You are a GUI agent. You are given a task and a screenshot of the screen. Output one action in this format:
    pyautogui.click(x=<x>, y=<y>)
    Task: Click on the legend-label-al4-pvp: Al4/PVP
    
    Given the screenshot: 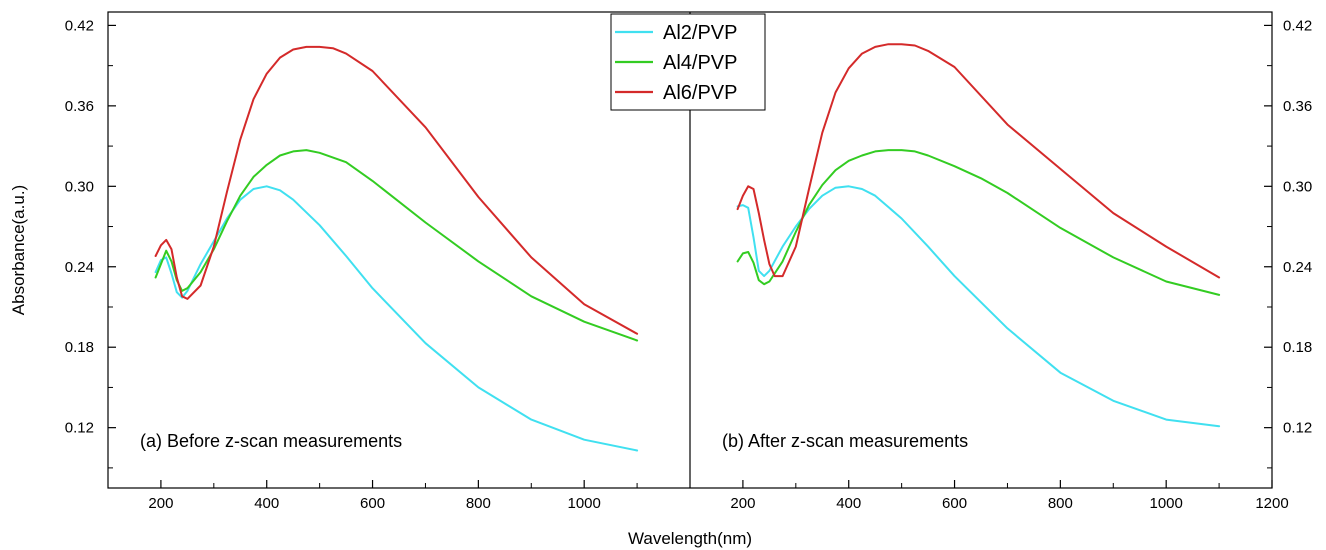 What is the action you would take?
    pyautogui.click(x=700, y=63)
    